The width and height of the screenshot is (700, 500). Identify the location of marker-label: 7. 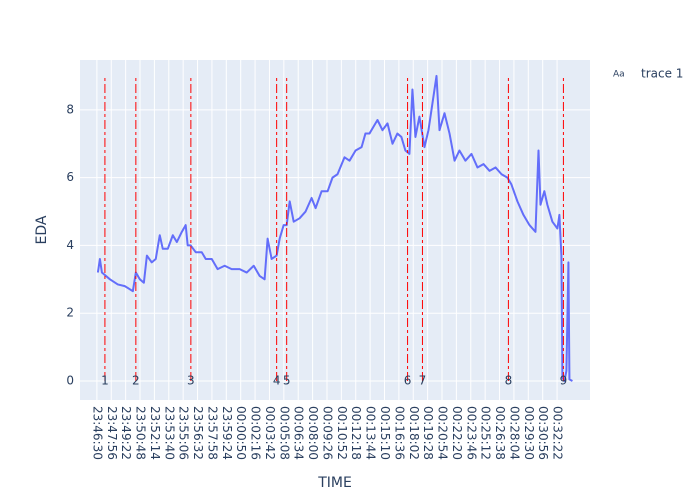
(423, 381).